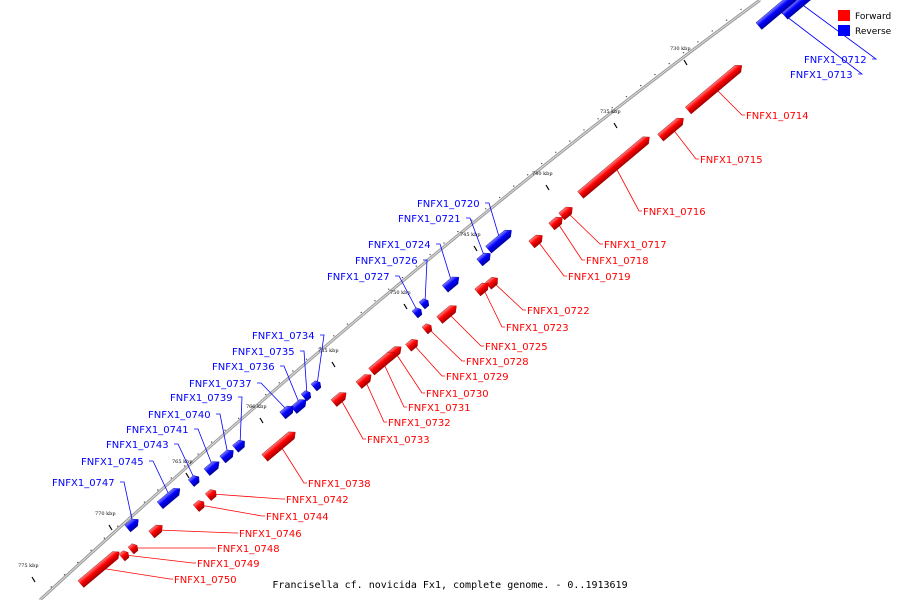 The height and width of the screenshot is (600, 900). What do you see at coordinates (497, 362) in the screenshot?
I see `gene-label: FNFX1_0728` at bounding box center [497, 362].